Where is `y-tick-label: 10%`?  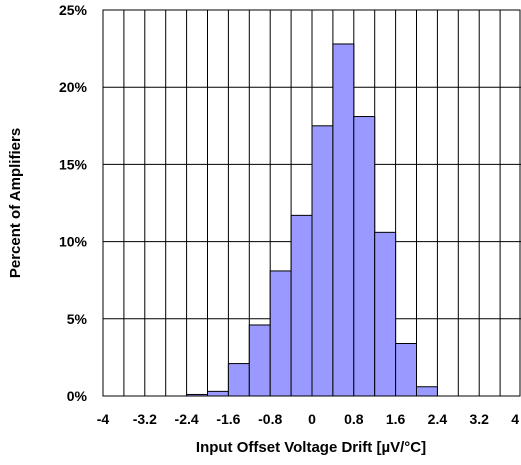
y-tick-label: 10% is located at coordinates (73, 242).